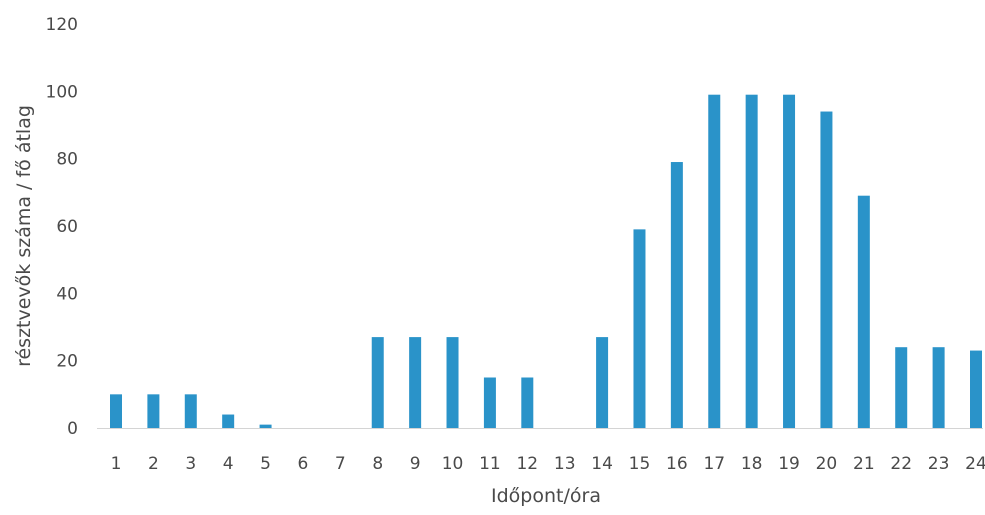  What do you see at coordinates (677, 464) in the screenshot?
I see `x-tick-label: 16` at bounding box center [677, 464].